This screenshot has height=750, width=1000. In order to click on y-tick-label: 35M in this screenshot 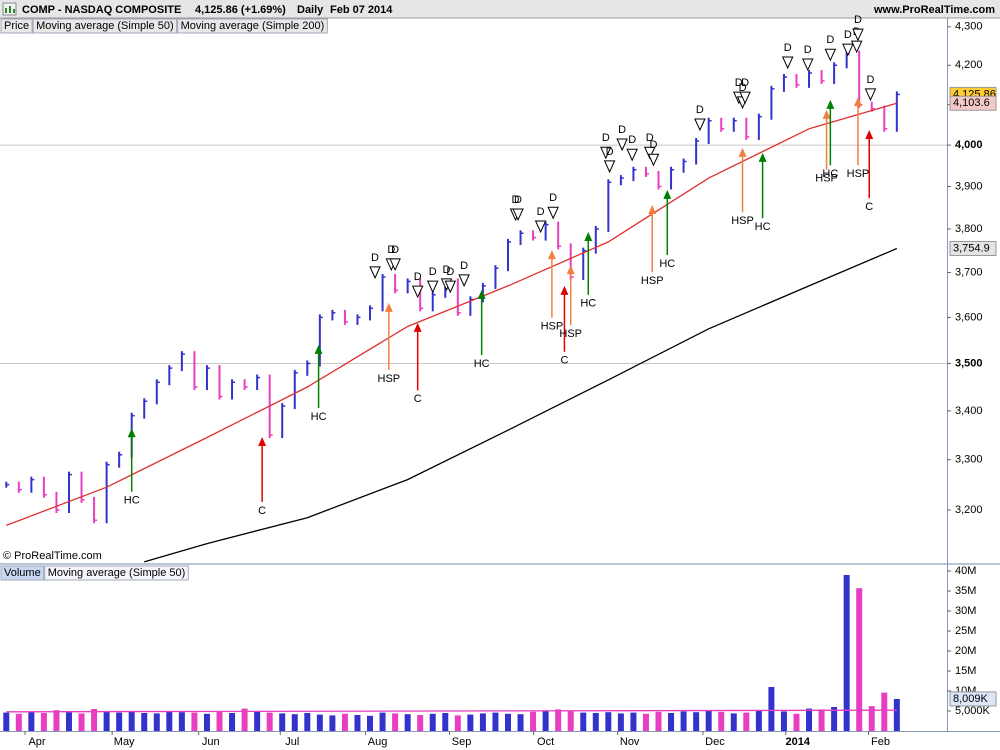, I will do `click(965, 591)`.